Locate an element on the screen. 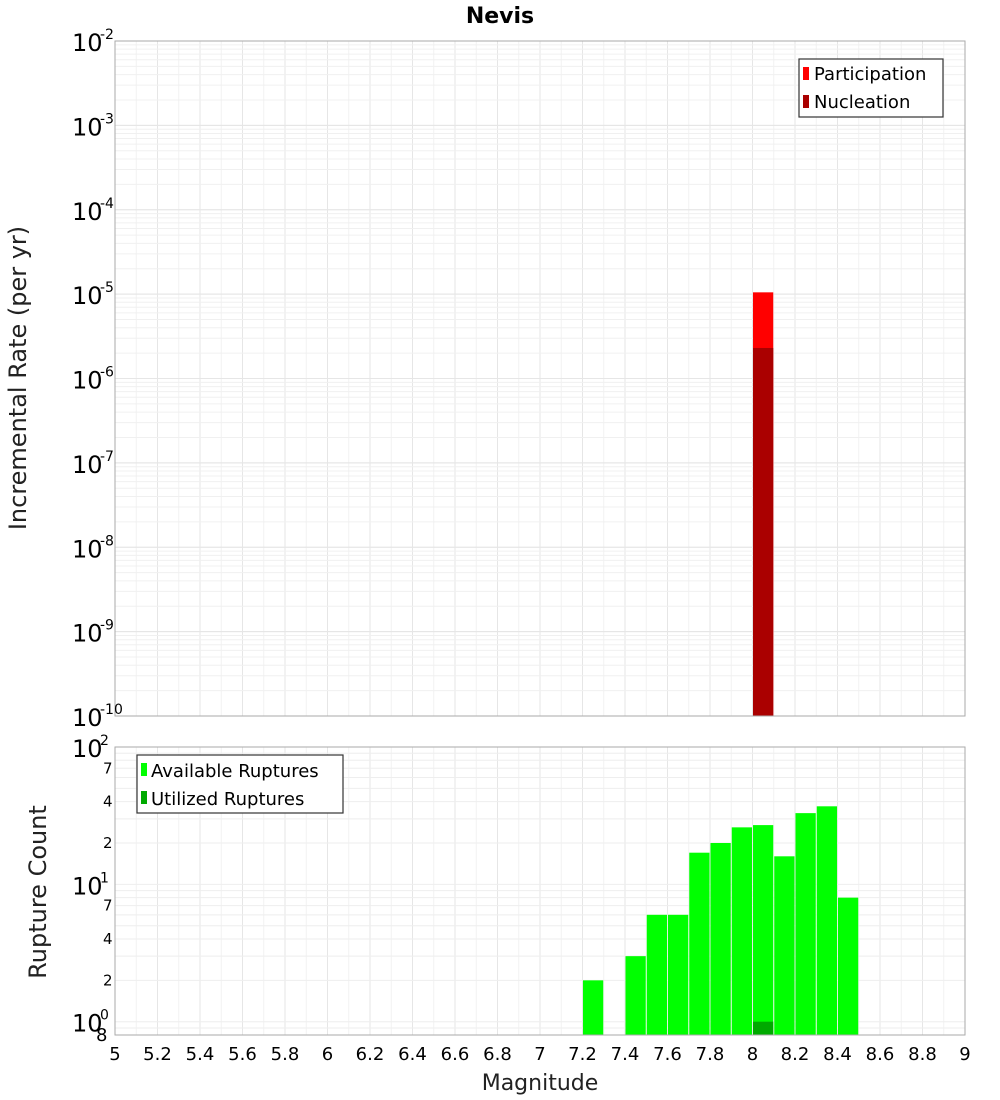 This screenshot has width=1000, height=1100. x-tick-label: 8.2 is located at coordinates (795, 1054).